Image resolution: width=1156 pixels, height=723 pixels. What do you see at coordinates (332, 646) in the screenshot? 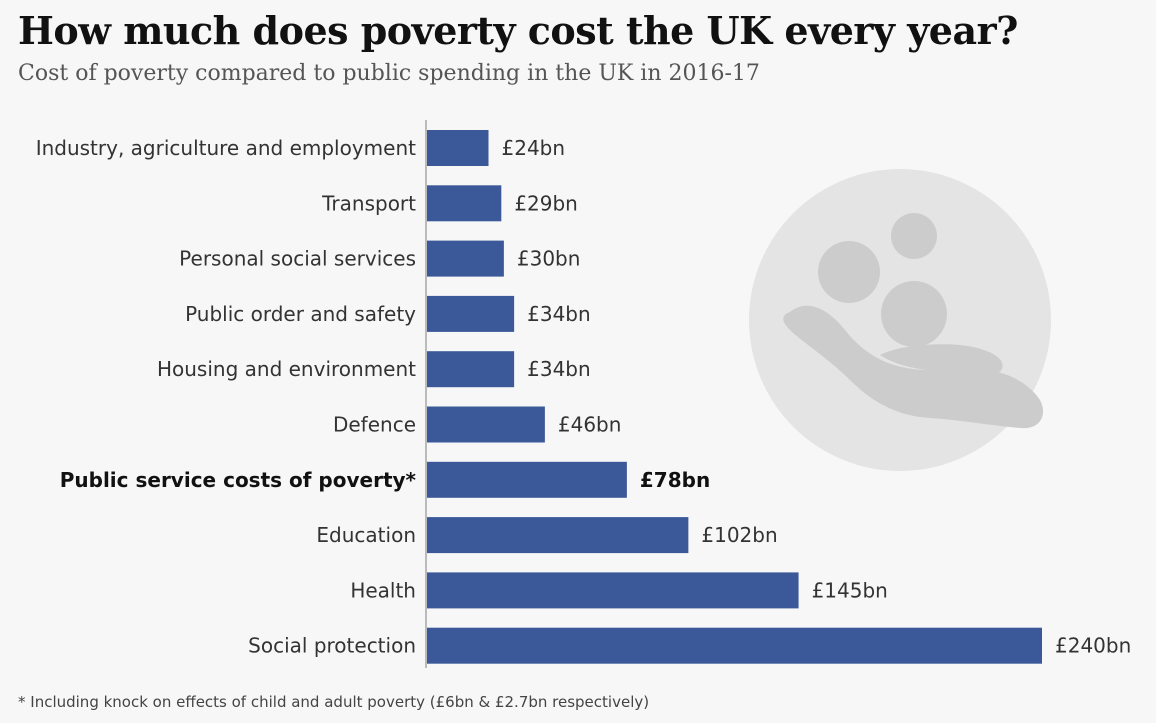
I see `category-label: Social protection` at bounding box center [332, 646].